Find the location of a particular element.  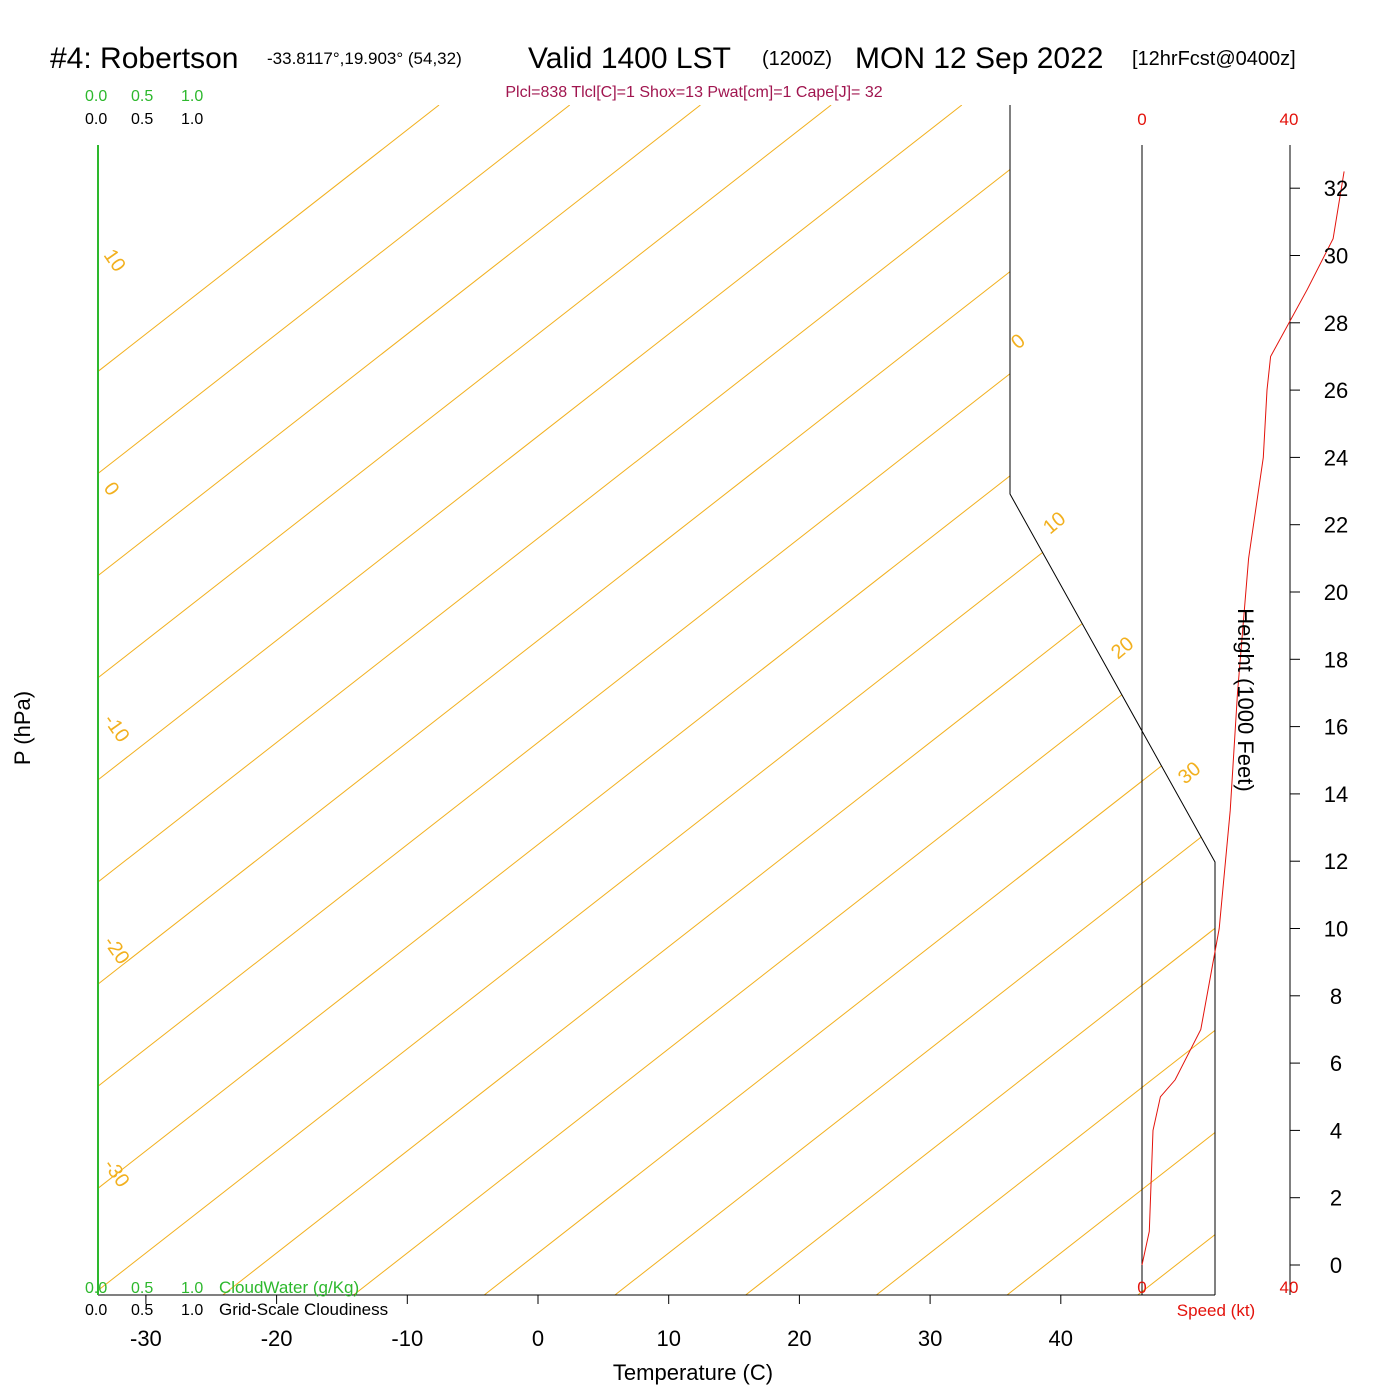

station-title: #4: Robertson is located at coordinates (144, 58).